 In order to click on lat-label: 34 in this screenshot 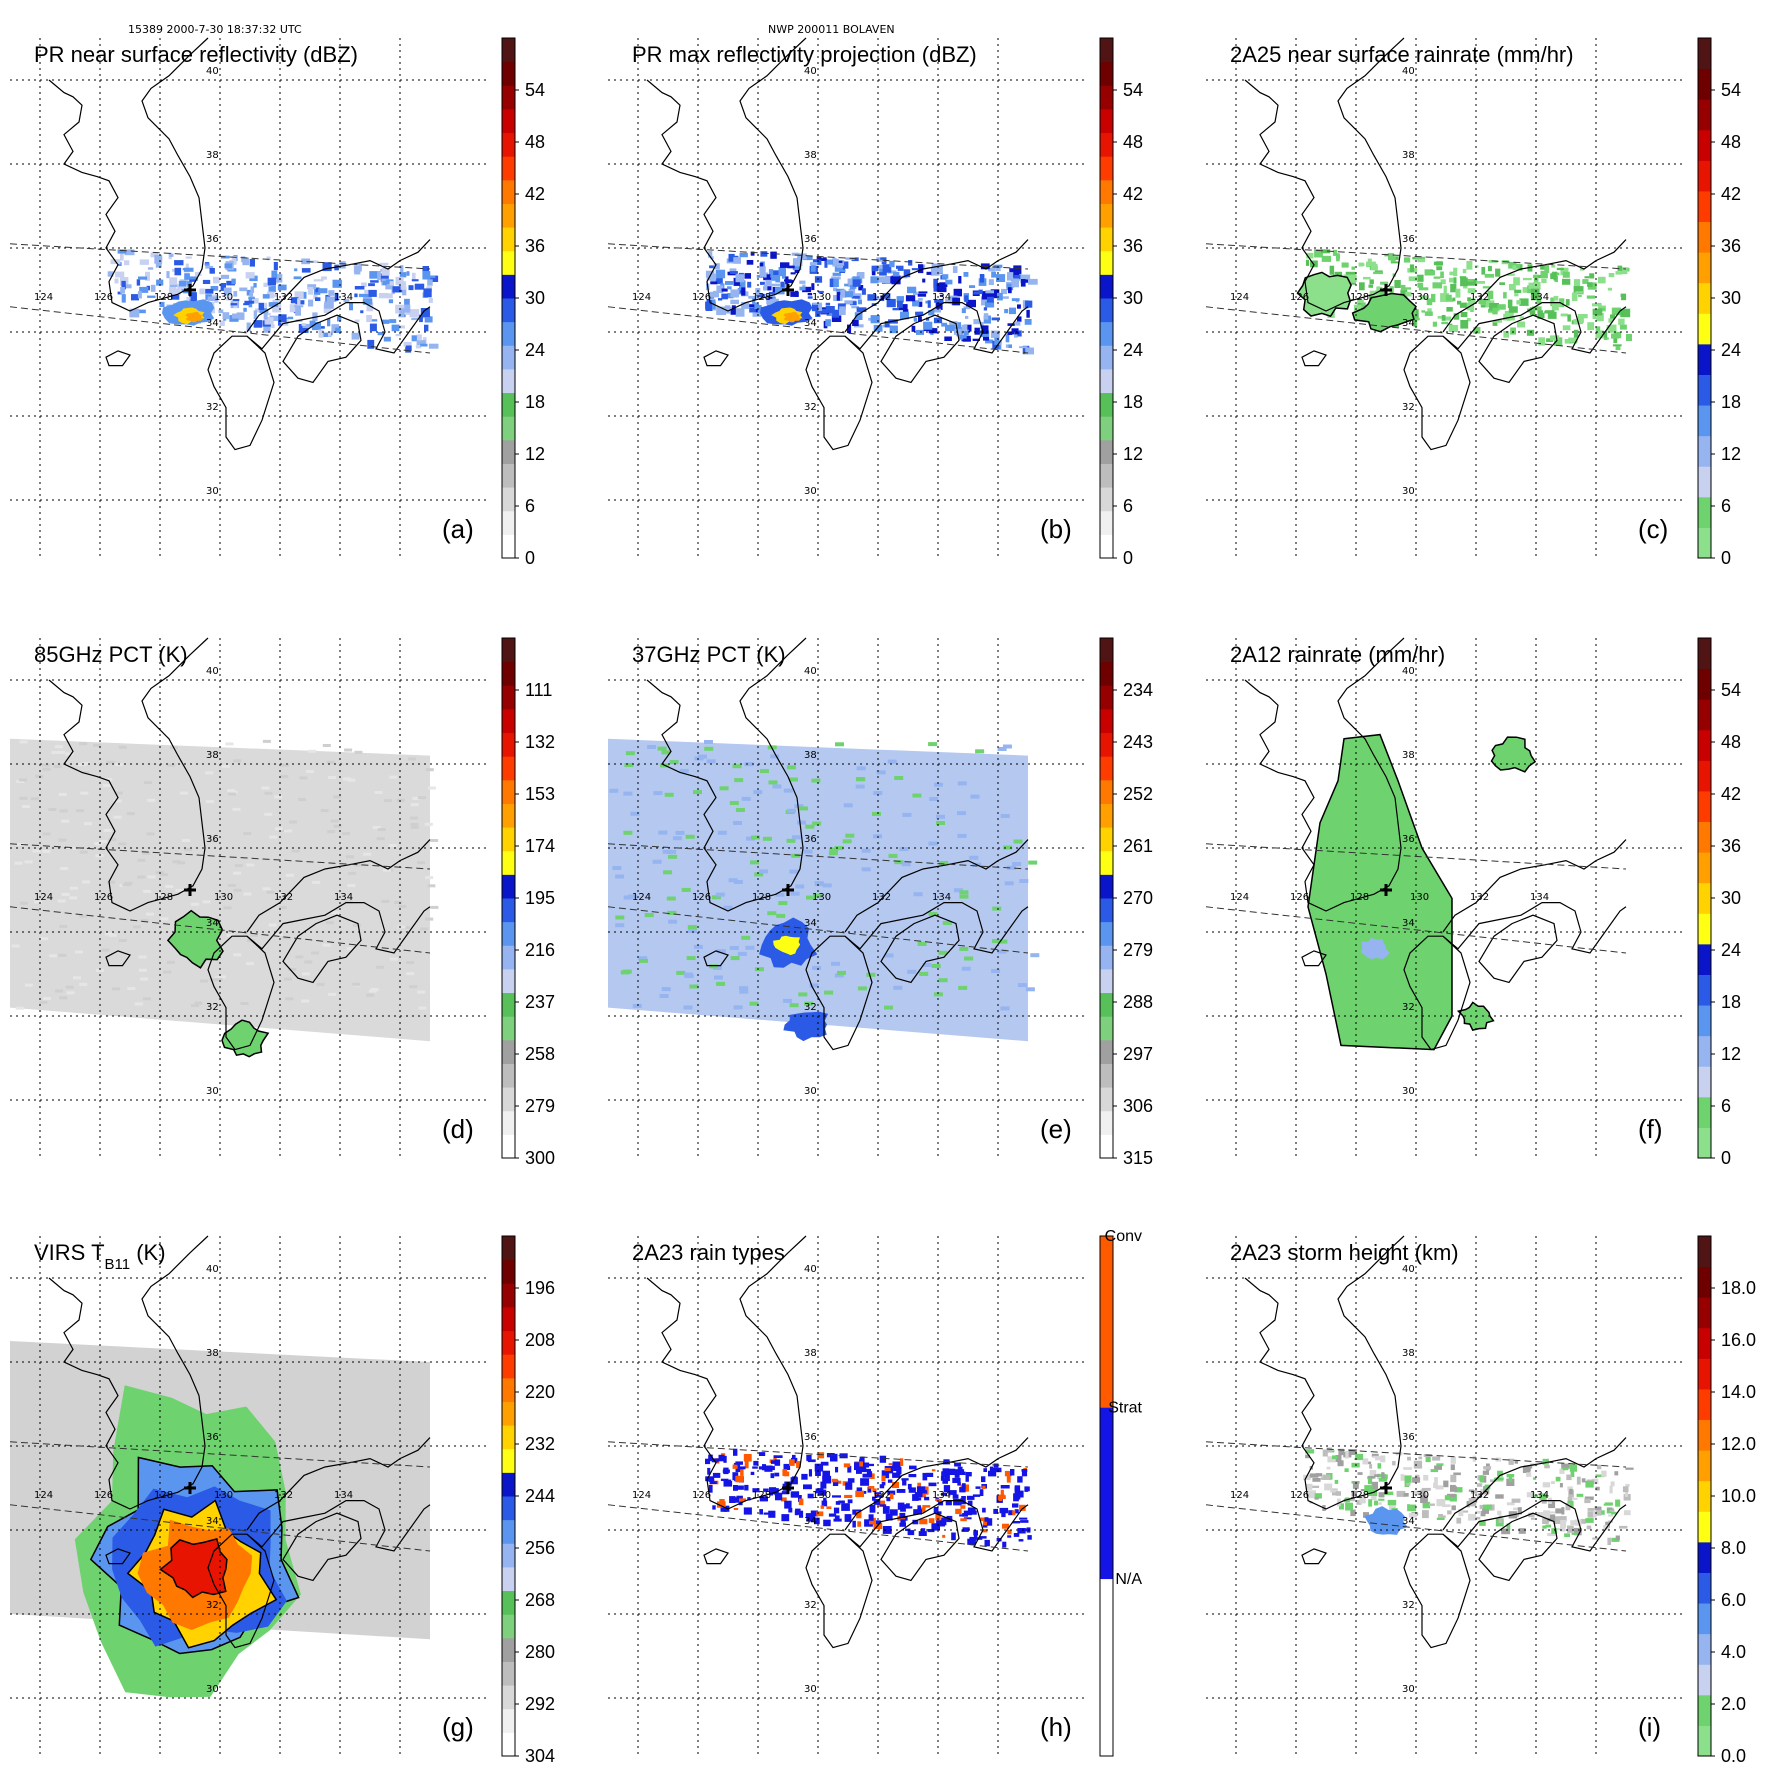, I will do `click(1408, 923)`.